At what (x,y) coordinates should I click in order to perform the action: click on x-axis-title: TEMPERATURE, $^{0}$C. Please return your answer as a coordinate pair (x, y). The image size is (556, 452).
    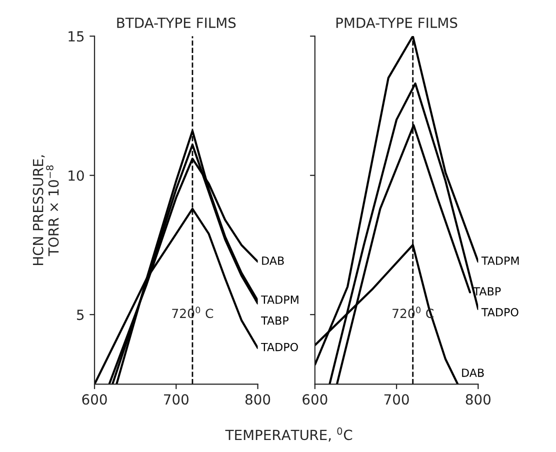
    Looking at the image, I should click on (288, 434).